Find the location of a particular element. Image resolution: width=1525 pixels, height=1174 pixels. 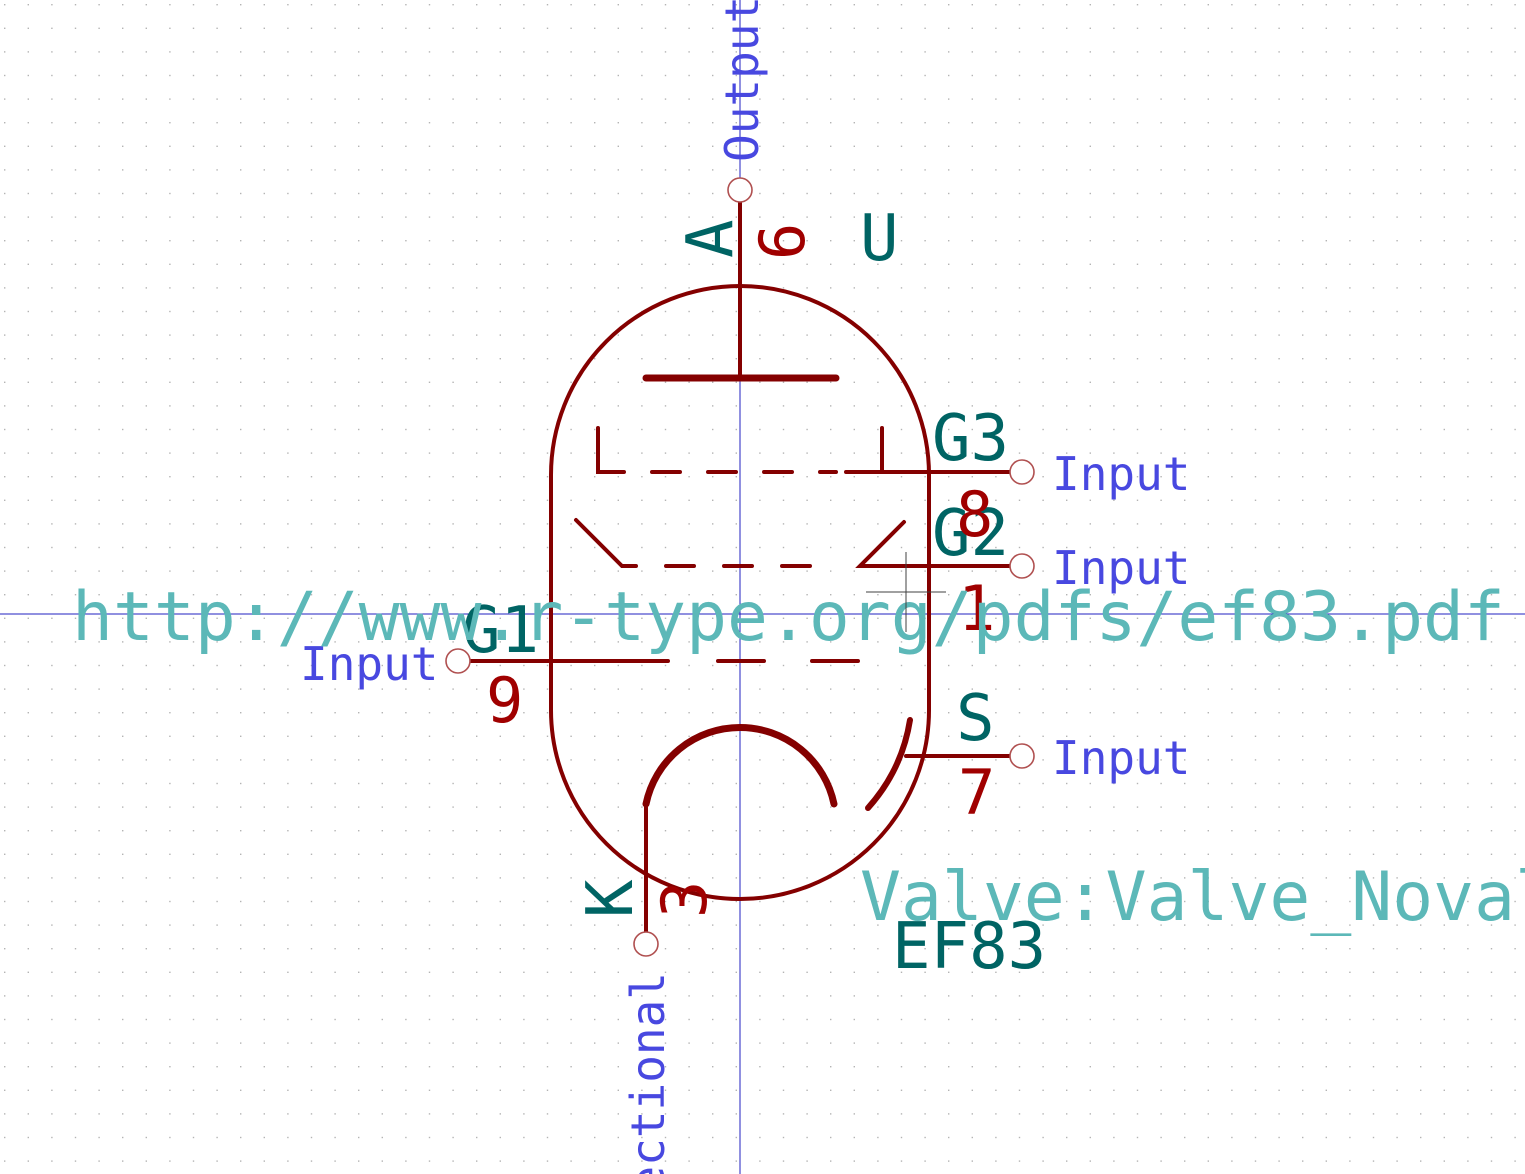

datasheet-field: http://www.r-type.org/pdfs/ef83.pdf is located at coordinates (788, 617).